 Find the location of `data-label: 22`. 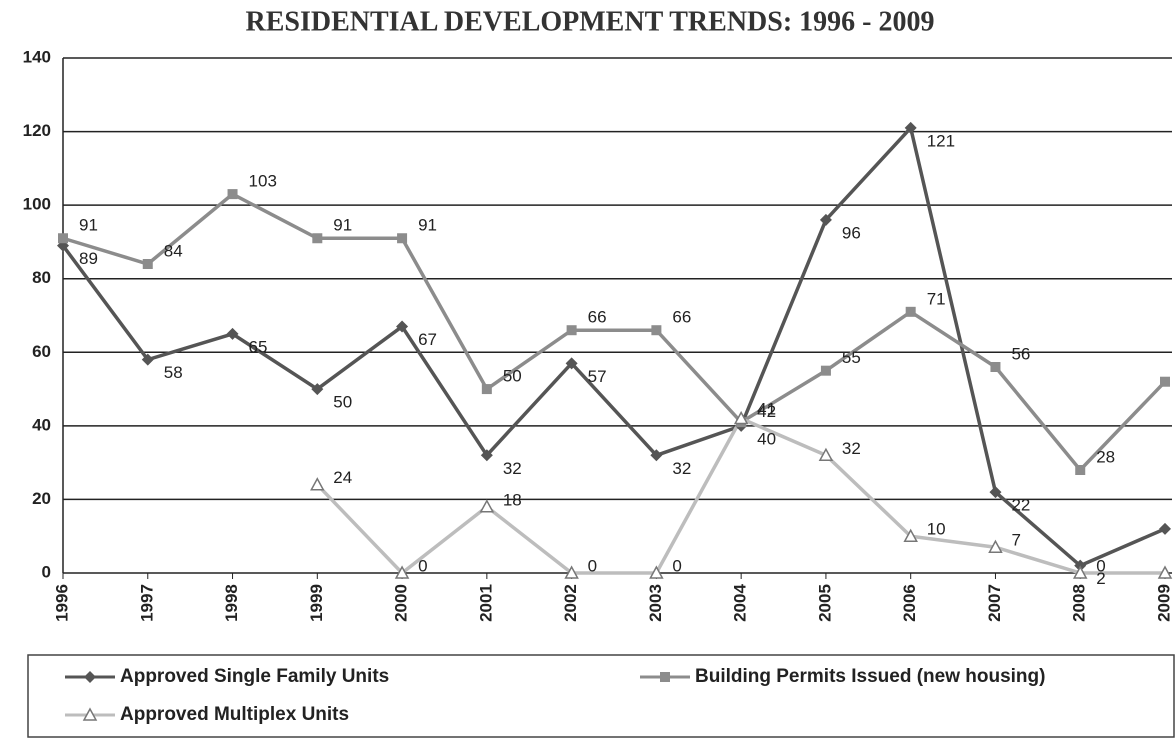

data-label: 22 is located at coordinates (1020, 505).